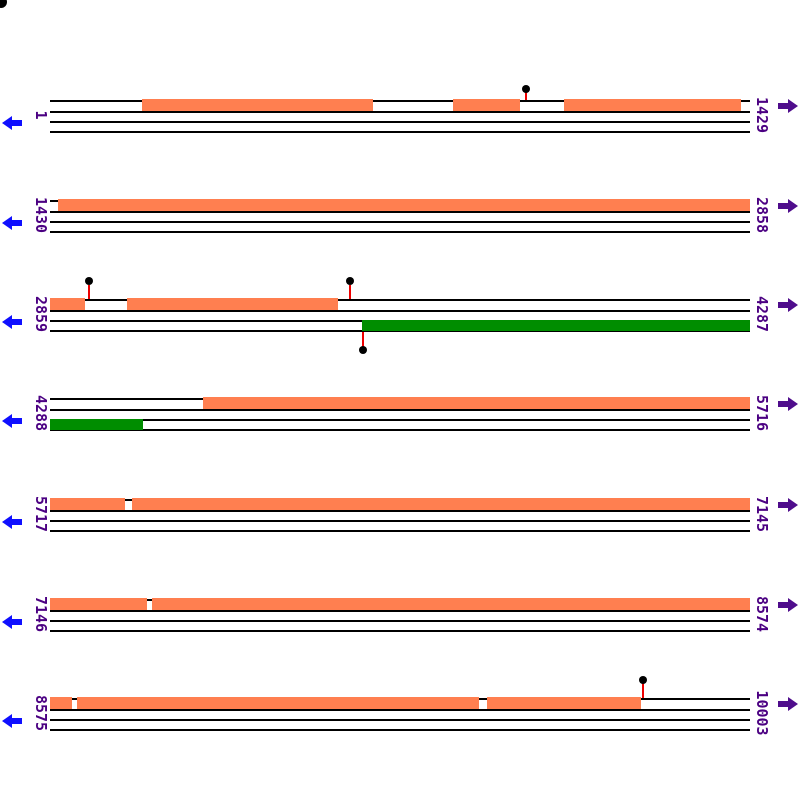  I want to click on start-coordinate-label: 1430, so click(41, 215).